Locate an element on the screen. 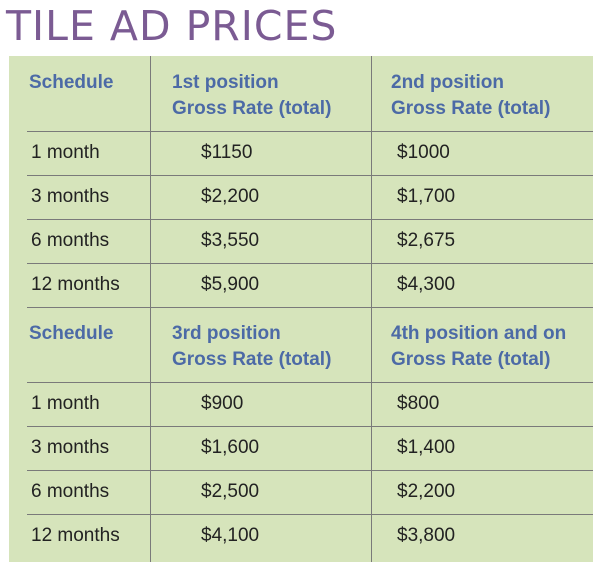 The image size is (600, 564). table1-schedule-cell: 3 months is located at coordinates (70, 196).